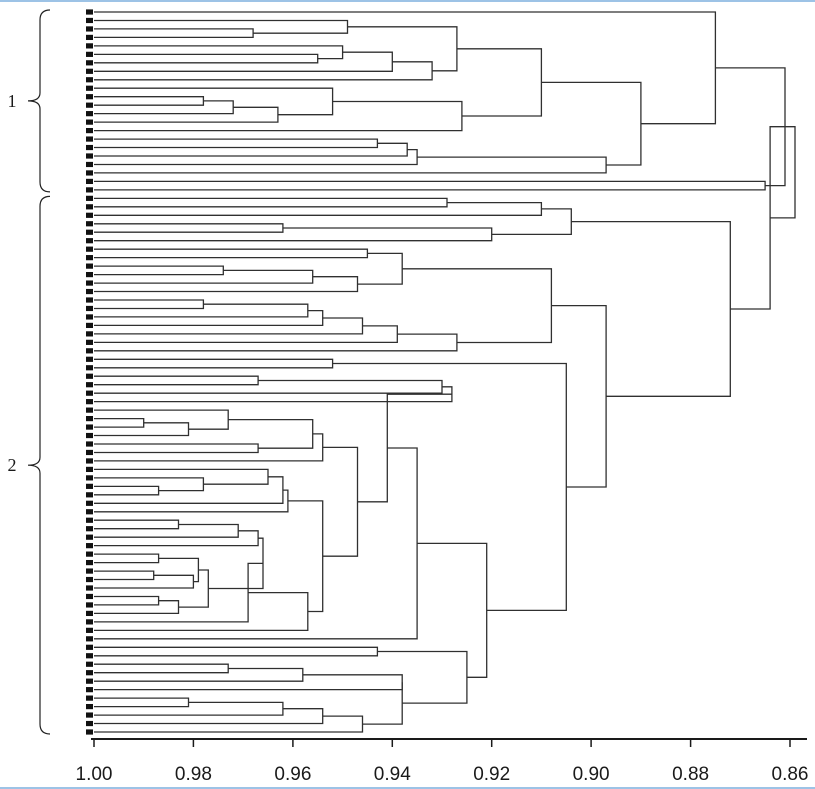  Describe the element at coordinates (382, 703) in the screenshot. I see `branch-B58` at that location.